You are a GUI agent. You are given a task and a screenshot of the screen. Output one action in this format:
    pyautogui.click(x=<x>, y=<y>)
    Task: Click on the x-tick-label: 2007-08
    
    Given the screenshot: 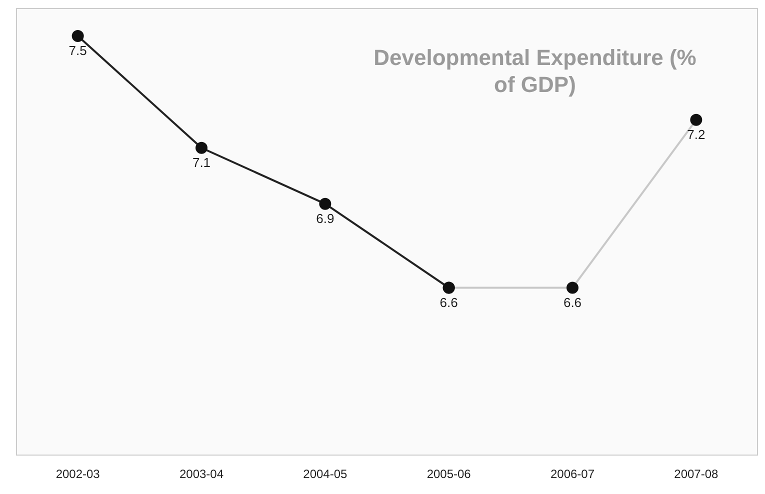 What is the action you would take?
    pyautogui.click(x=696, y=474)
    